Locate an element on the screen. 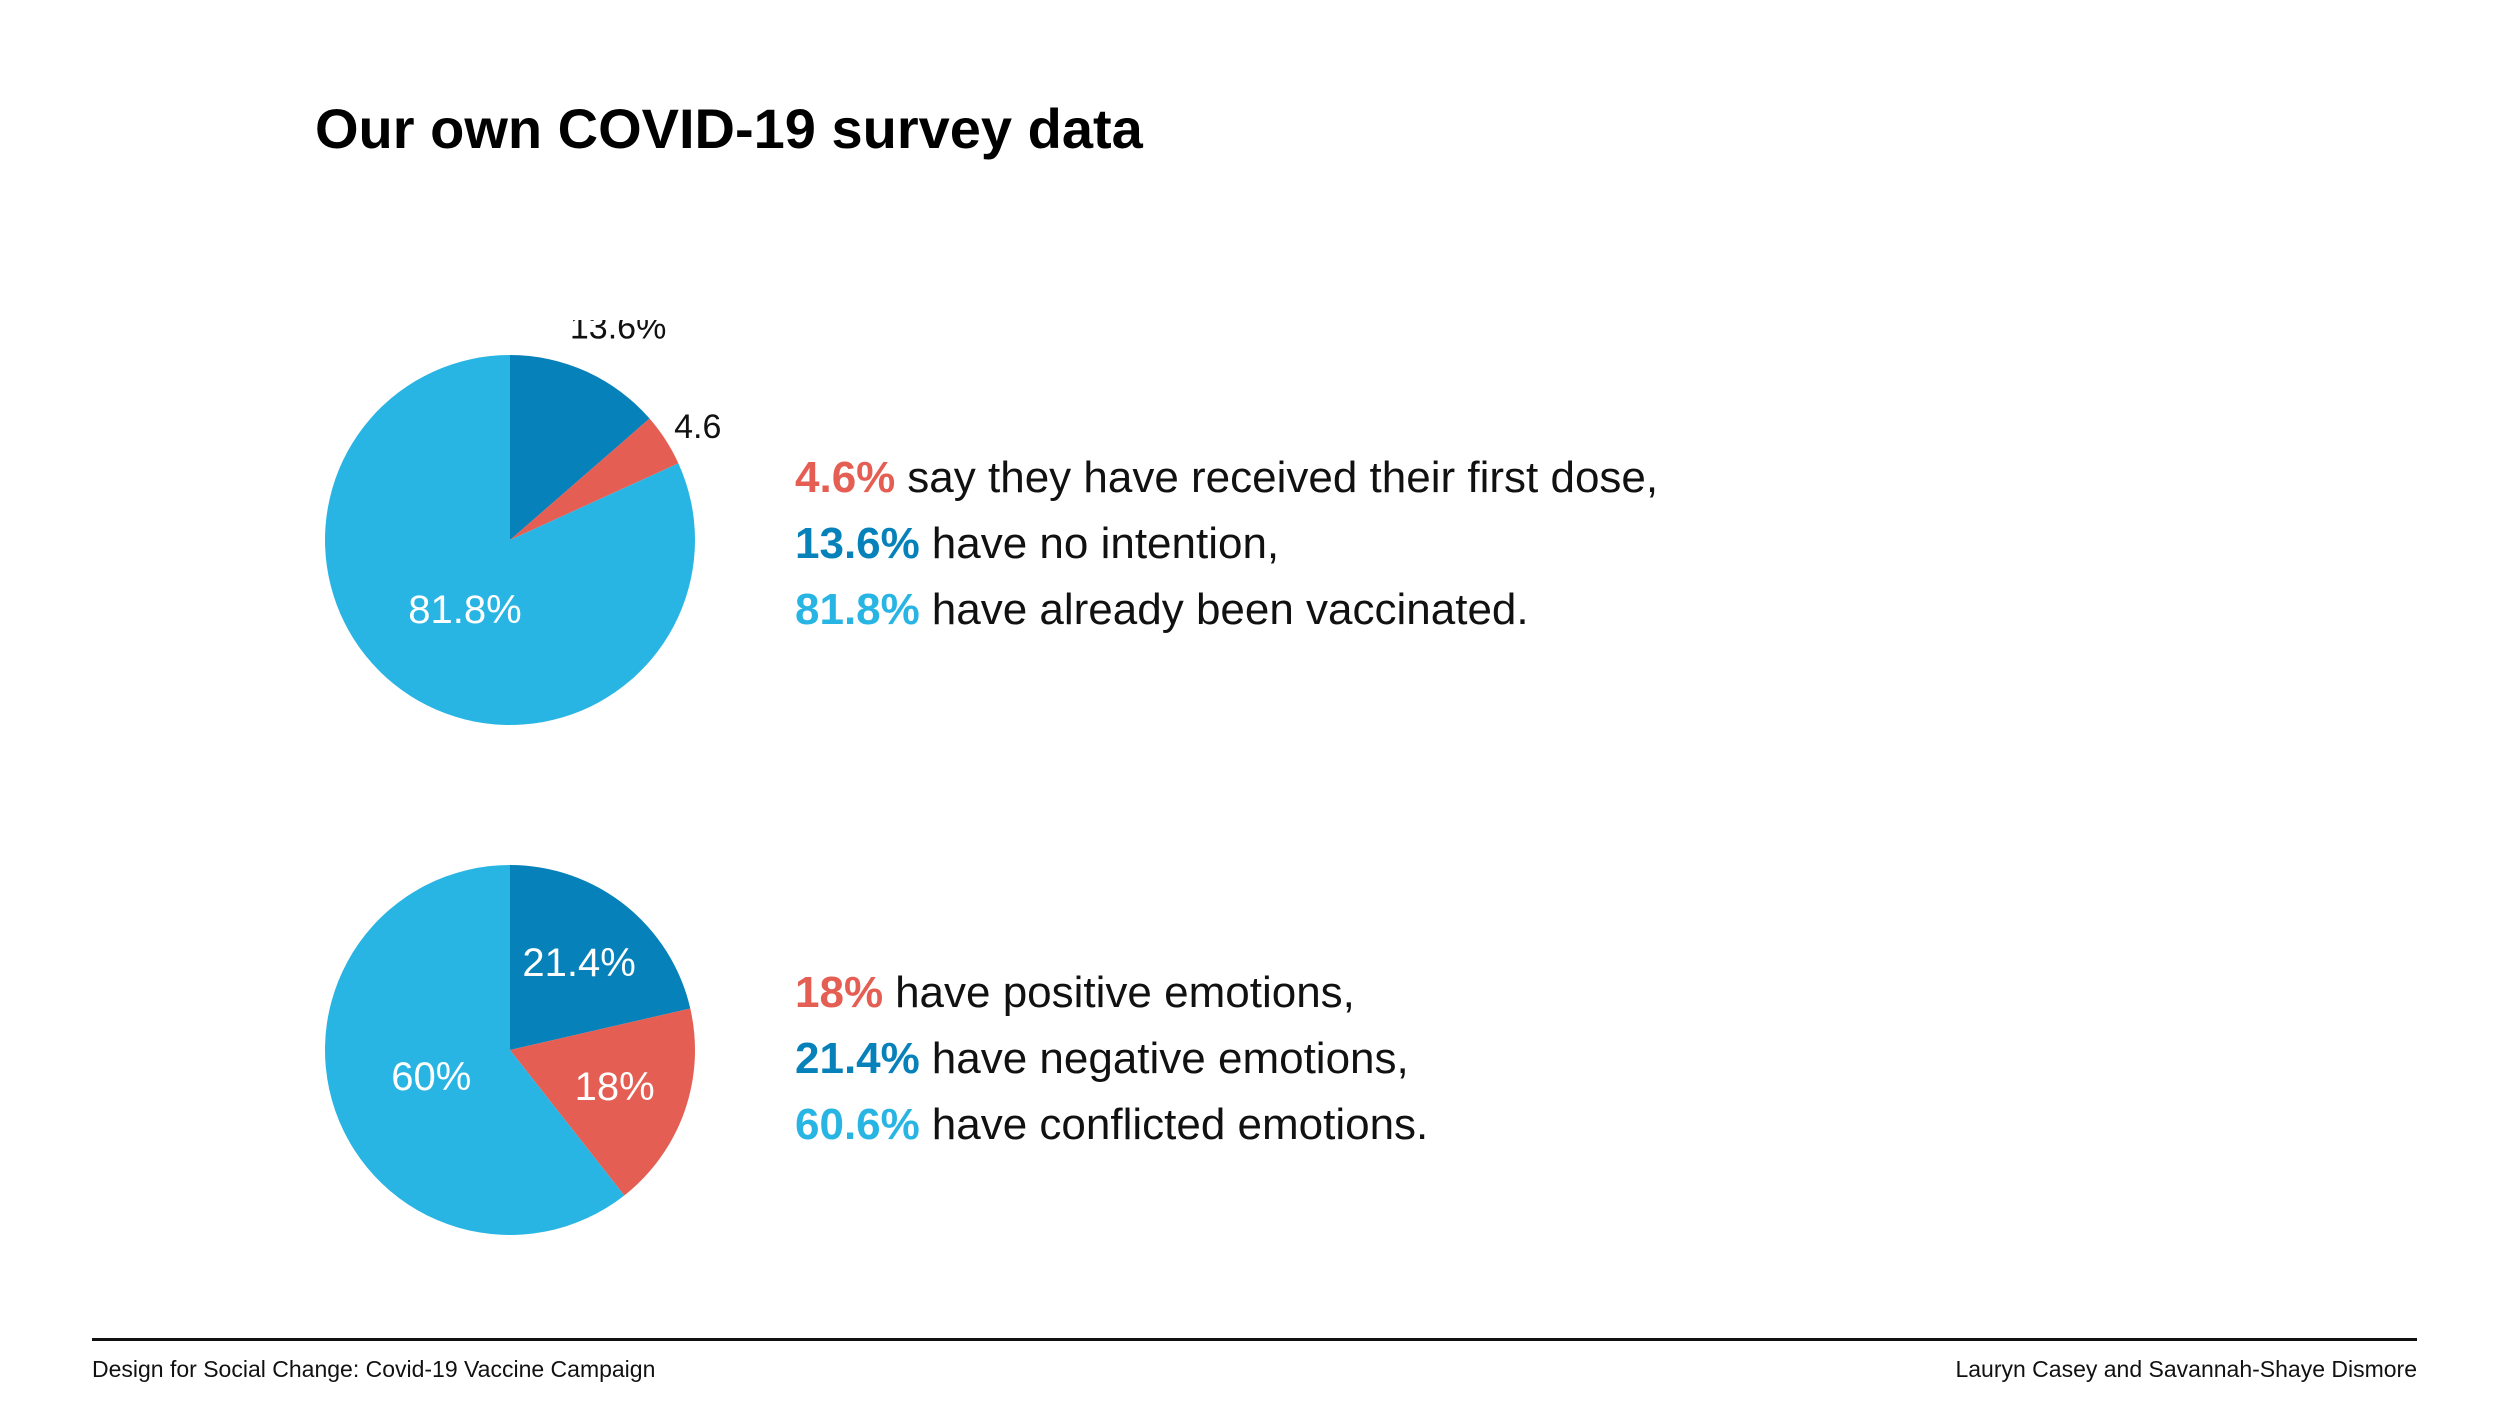 This screenshot has height=1406, width=2500. statement-conflicted: 60.6% have conflicted emotions. is located at coordinates (1111, 1125).